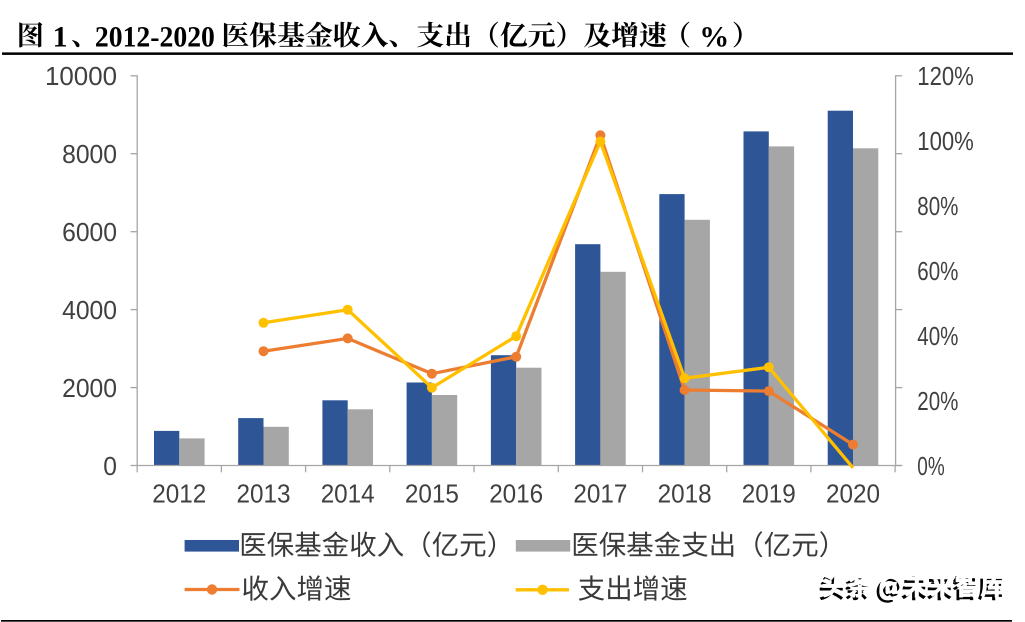 Image resolution: width=1025 pixels, height=622 pixels. I want to click on svg-text: 2020, so click(853, 493).